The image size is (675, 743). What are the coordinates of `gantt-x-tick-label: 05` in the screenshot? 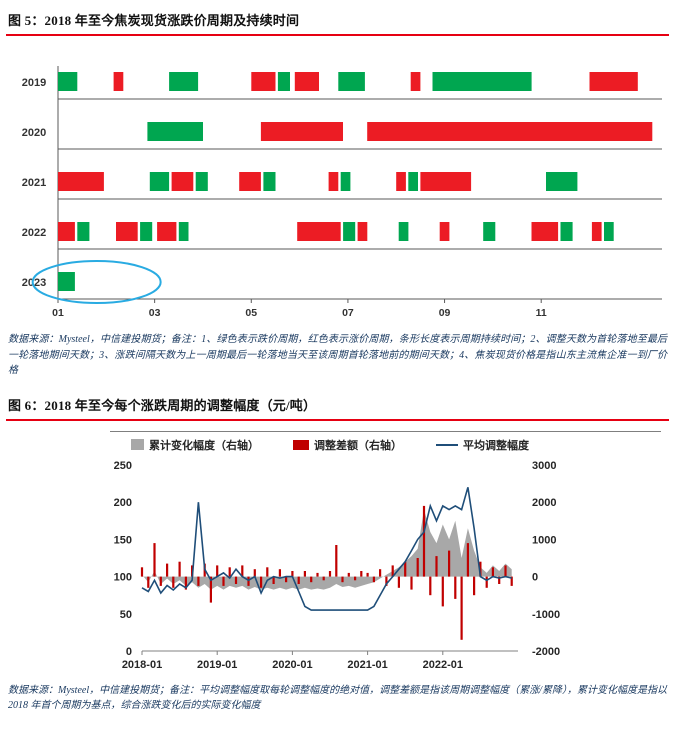 It's located at (251, 313).